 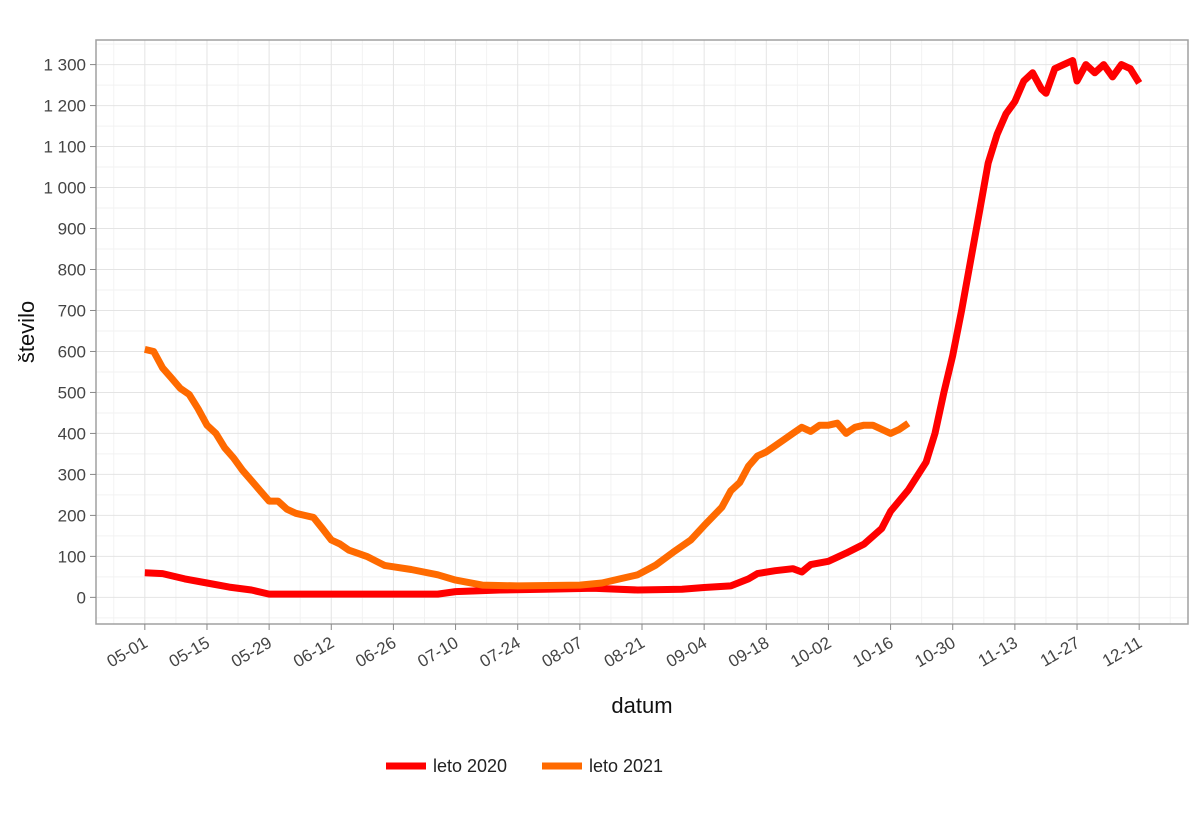 What do you see at coordinates (626, 766) in the screenshot?
I see `legend-label: leto 2021` at bounding box center [626, 766].